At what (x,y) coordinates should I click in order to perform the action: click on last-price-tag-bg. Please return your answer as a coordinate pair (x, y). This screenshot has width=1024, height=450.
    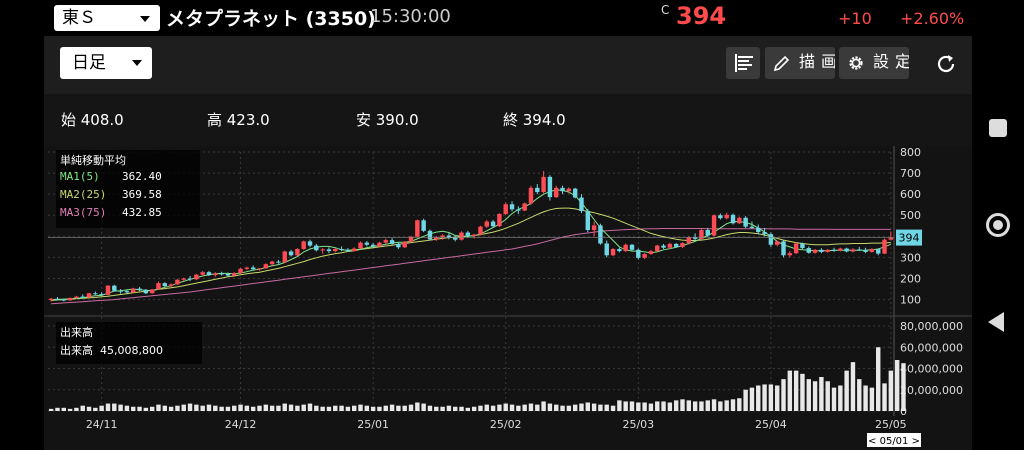
    Looking at the image, I should click on (909, 237).